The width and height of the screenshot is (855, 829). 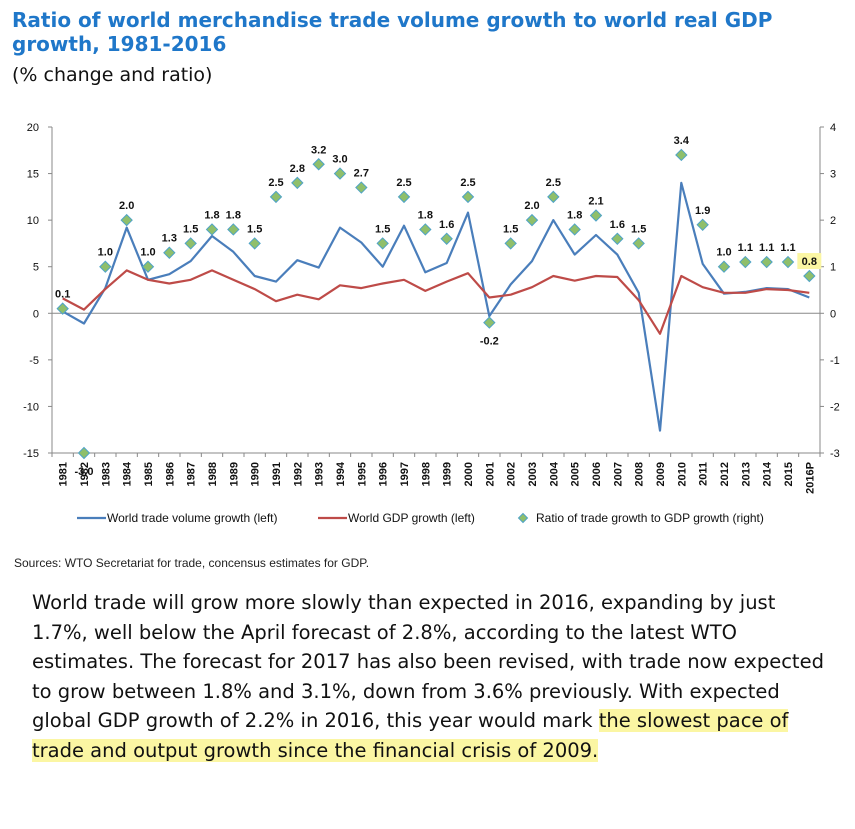 What do you see at coordinates (576, 474) in the screenshot?
I see `x-tick-label: 2005` at bounding box center [576, 474].